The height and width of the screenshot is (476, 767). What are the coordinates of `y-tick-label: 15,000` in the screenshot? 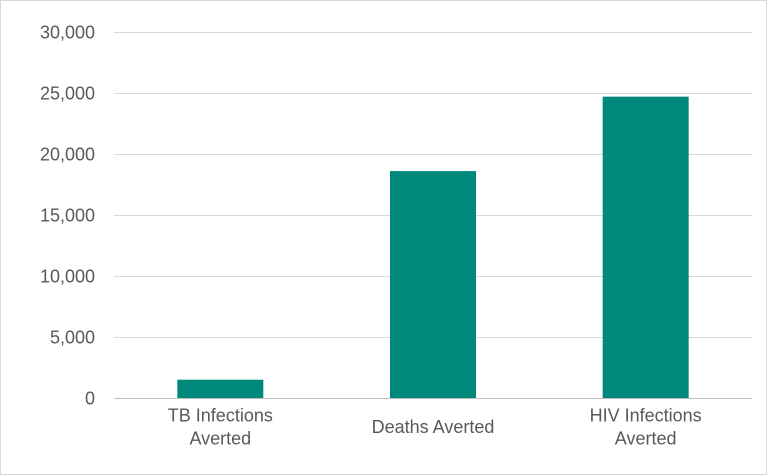 It's located at (67, 216).